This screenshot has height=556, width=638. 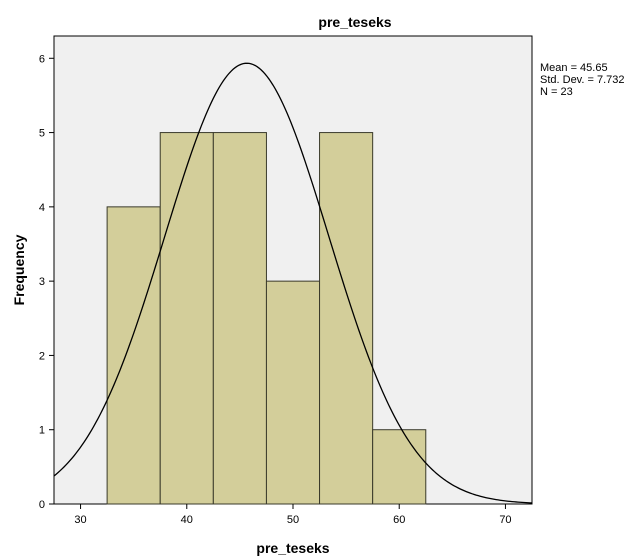 What do you see at coordinates (42, 134) in the screenshot?
I see `y-tick-label: 5` at bounding box center [42, 134].